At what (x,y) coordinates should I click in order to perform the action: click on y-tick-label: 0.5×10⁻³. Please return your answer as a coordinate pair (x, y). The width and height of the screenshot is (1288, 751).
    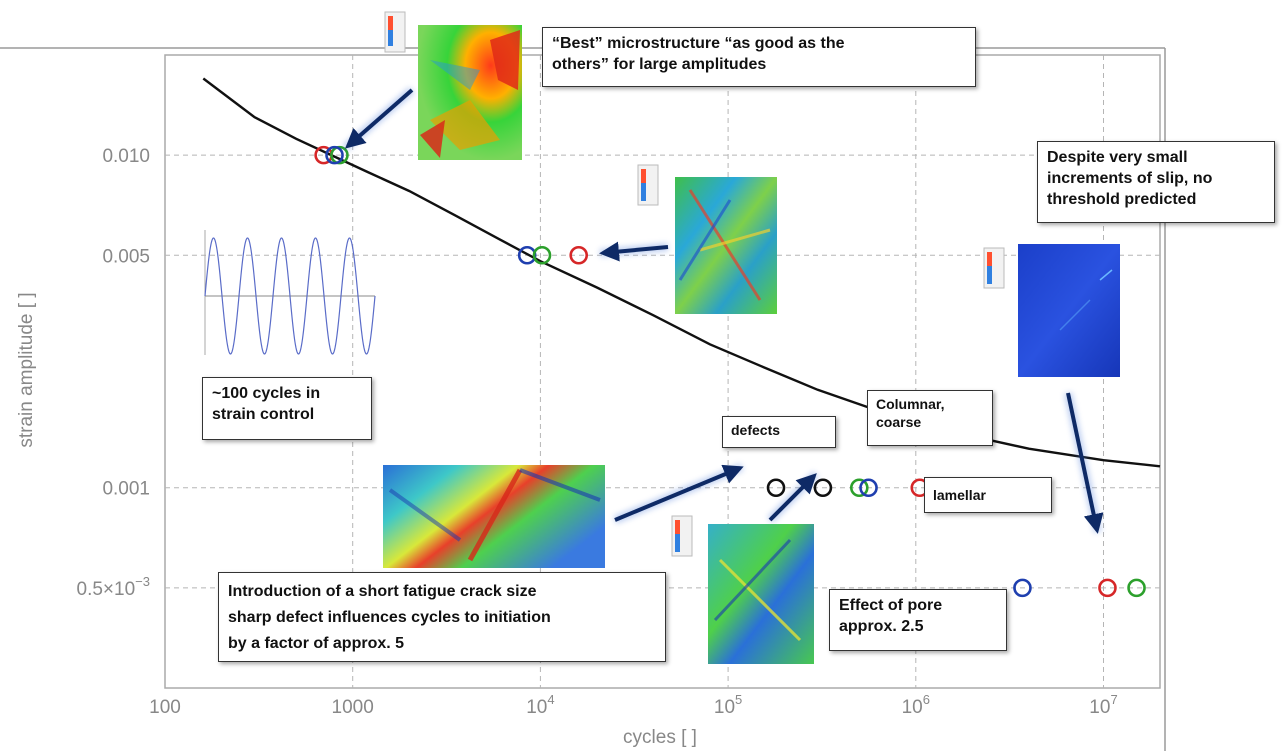
    Looking at the image, I should click on (113, 587).